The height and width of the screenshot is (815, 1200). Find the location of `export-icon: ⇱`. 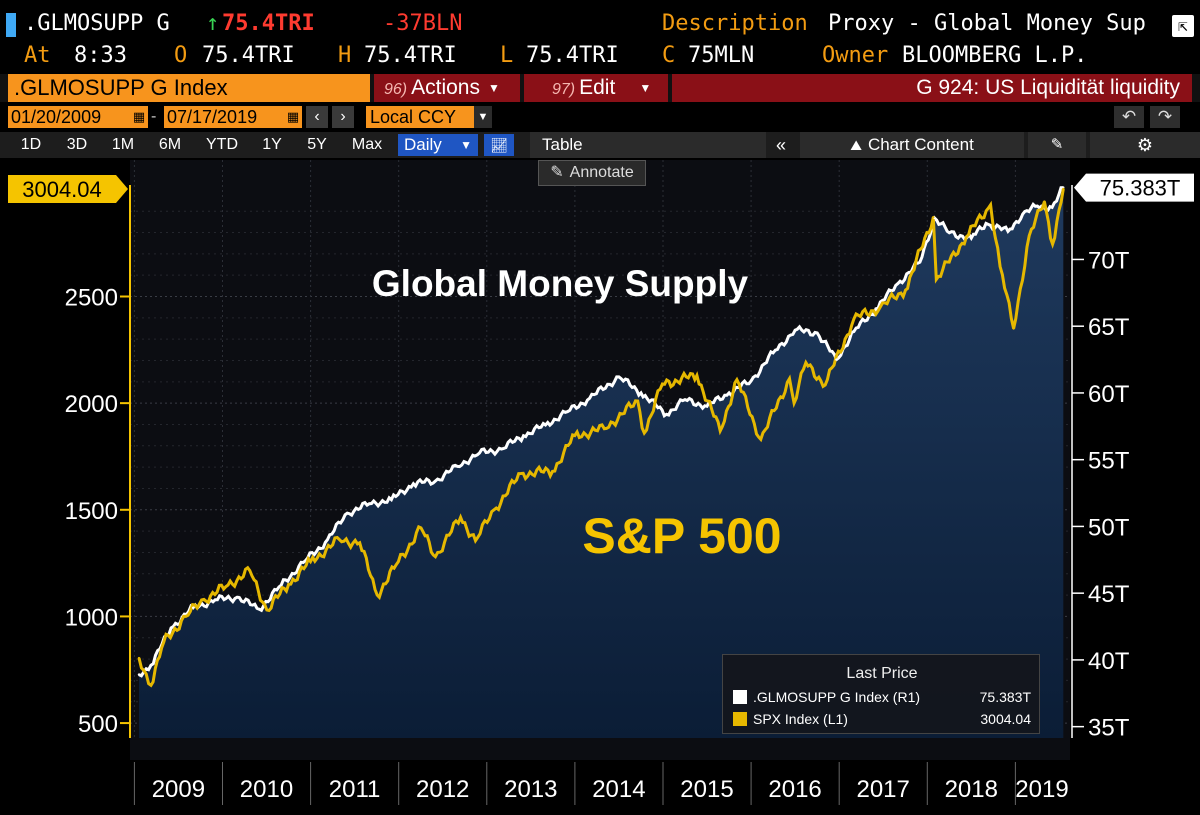

export-icon: ⇱ is located at coordinates (1183, 26).